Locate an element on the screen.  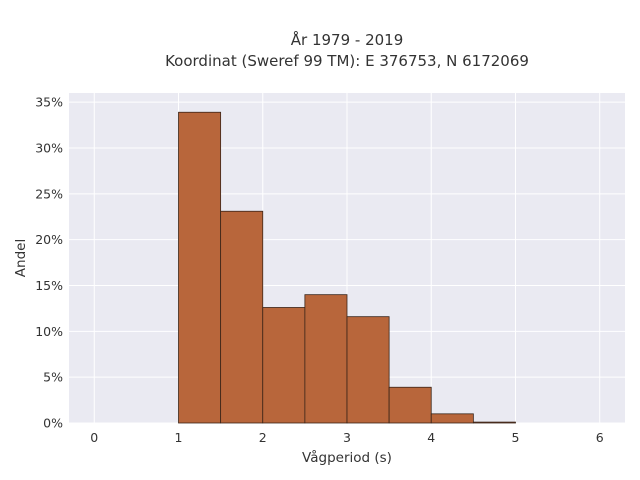
x-axis-label: Vågperiod (s) is located at coordinates (347, 457).